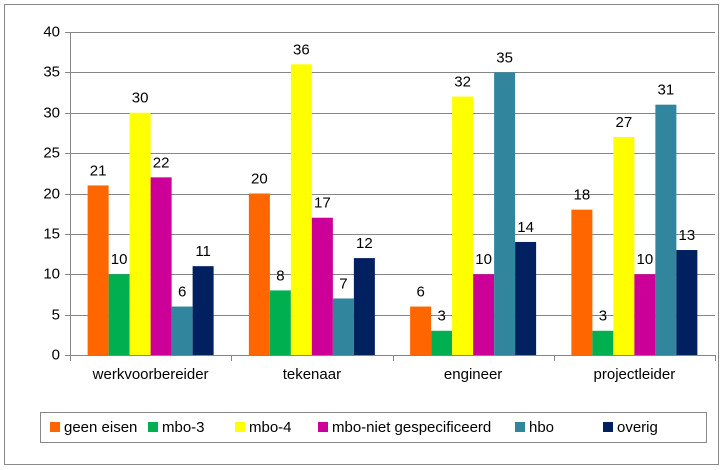 Image resolution: width=722 pixels, height=470 pixels. I want to click on data-label: 18, so click(582, 195).